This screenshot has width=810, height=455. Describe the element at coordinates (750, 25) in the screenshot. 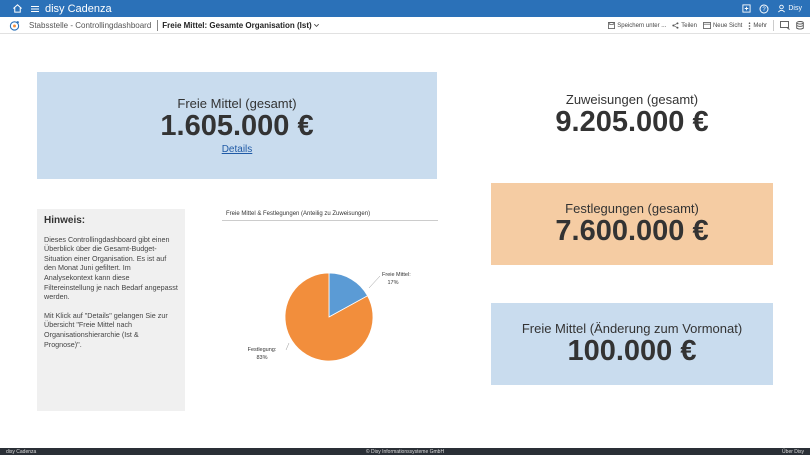

I see `more-icon` at that location.